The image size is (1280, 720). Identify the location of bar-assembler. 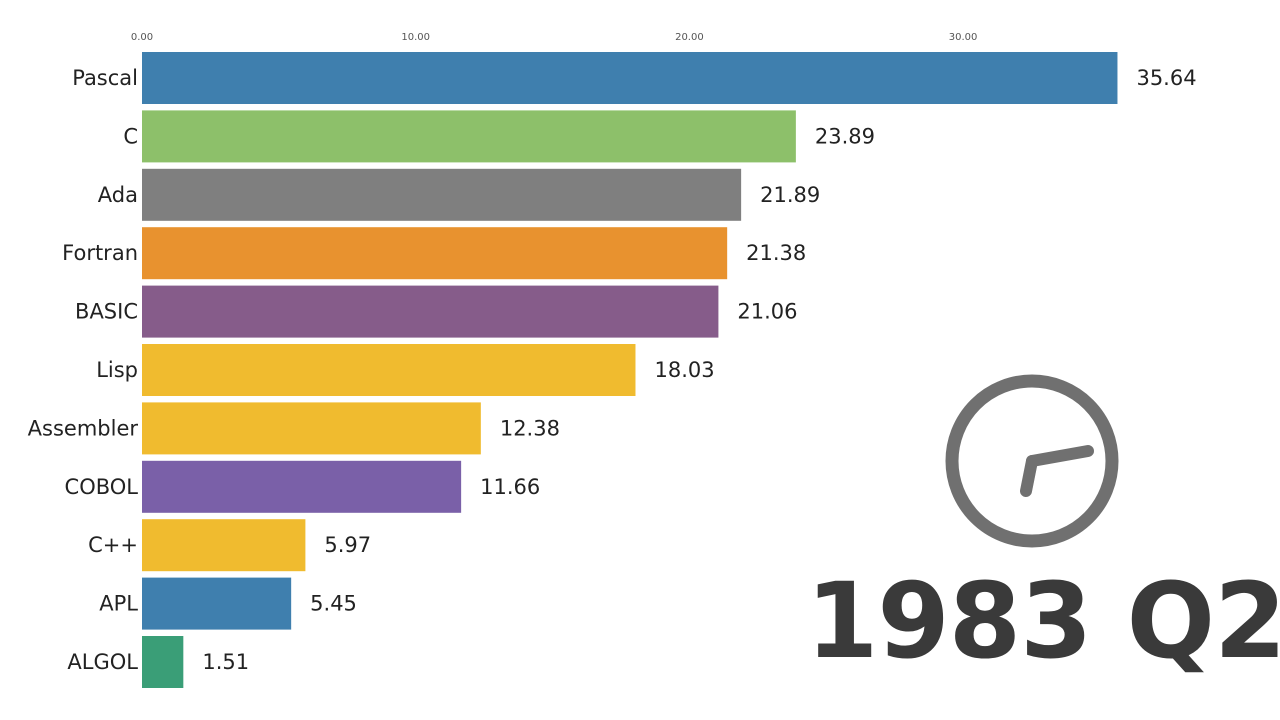
(311, 428).